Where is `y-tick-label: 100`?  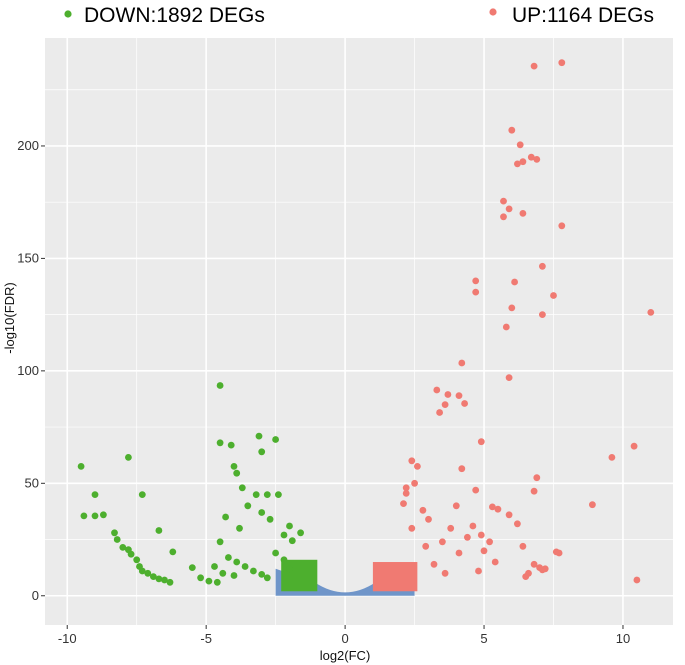
y-tick-label: 100 is located at coordinates (28, 370).